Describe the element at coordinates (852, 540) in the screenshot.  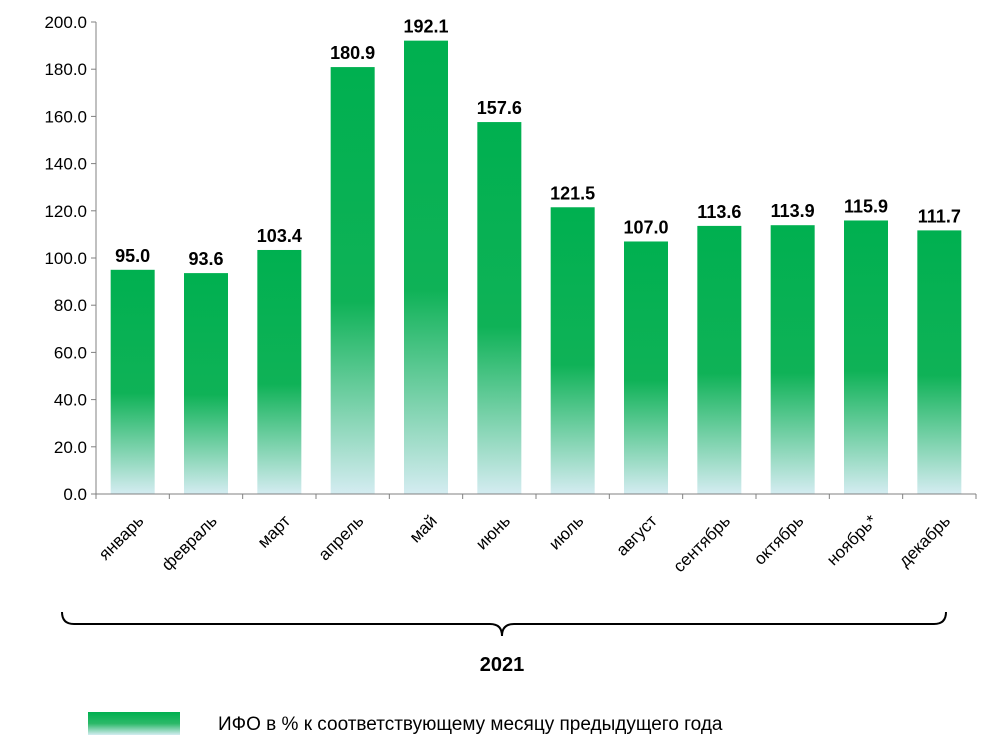
I see `x-tick-label: ноябрь*` at that location.